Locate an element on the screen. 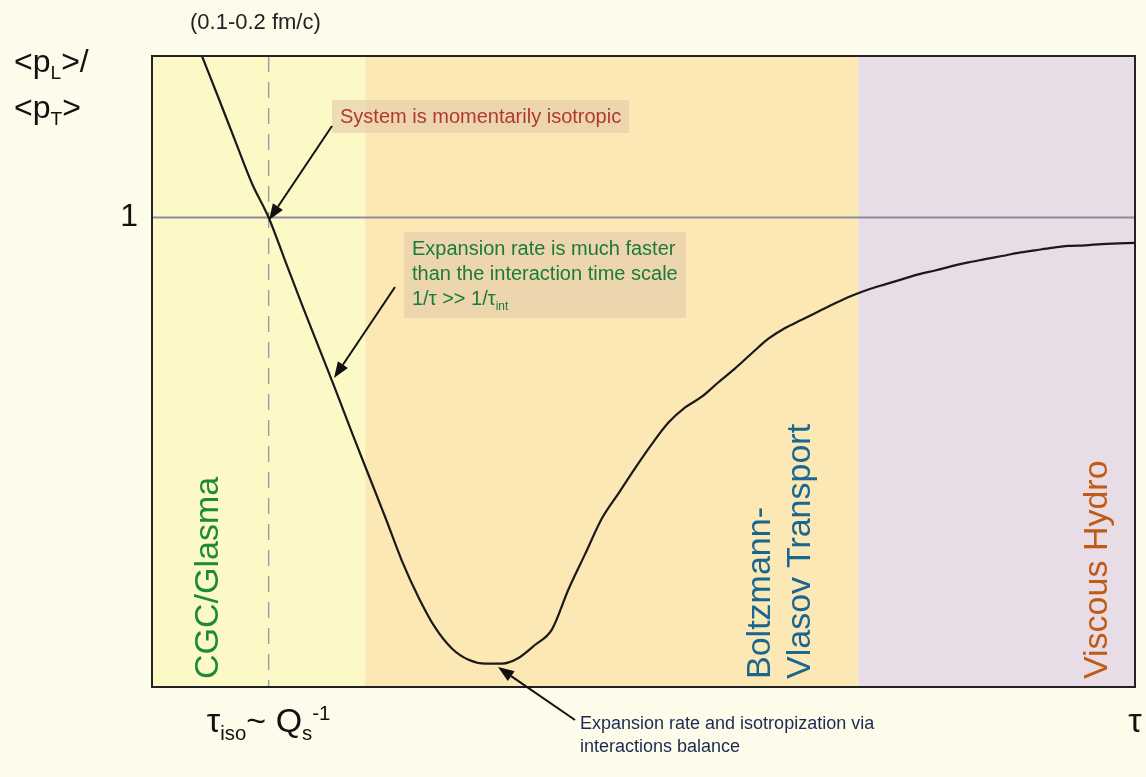 This screenshot has height=777, width=1146. annotation: CGC/Glasma is located at coordinates (206, 577).